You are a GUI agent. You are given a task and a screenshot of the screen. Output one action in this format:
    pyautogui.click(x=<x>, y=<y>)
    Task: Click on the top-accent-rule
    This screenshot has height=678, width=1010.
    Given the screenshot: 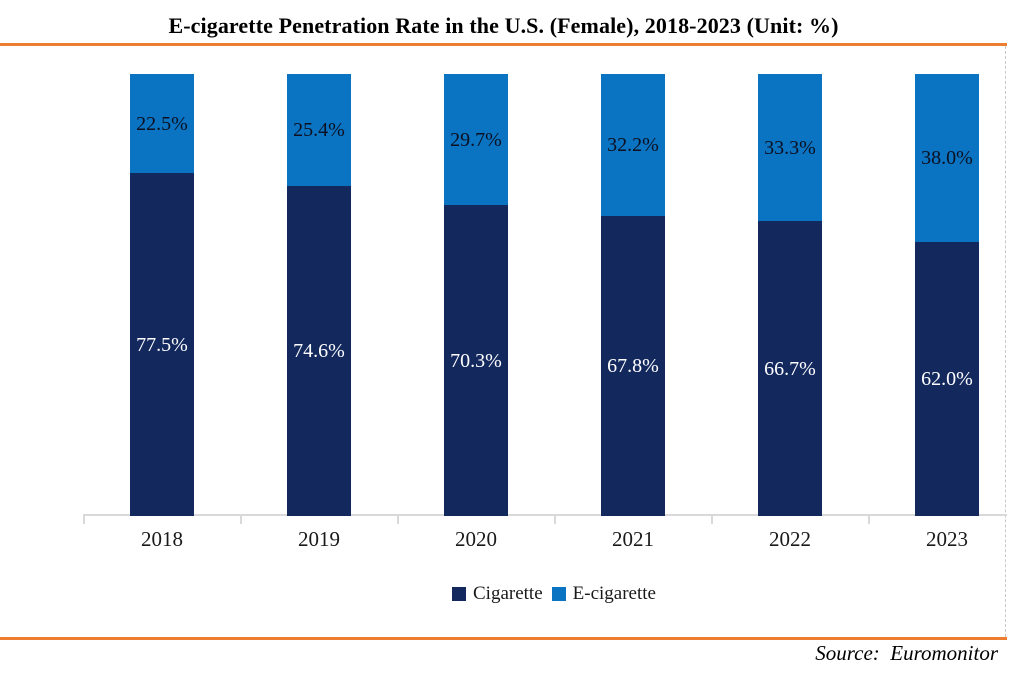 What is the action you would take?
    pyautogui.click(x=503, y=44)
    